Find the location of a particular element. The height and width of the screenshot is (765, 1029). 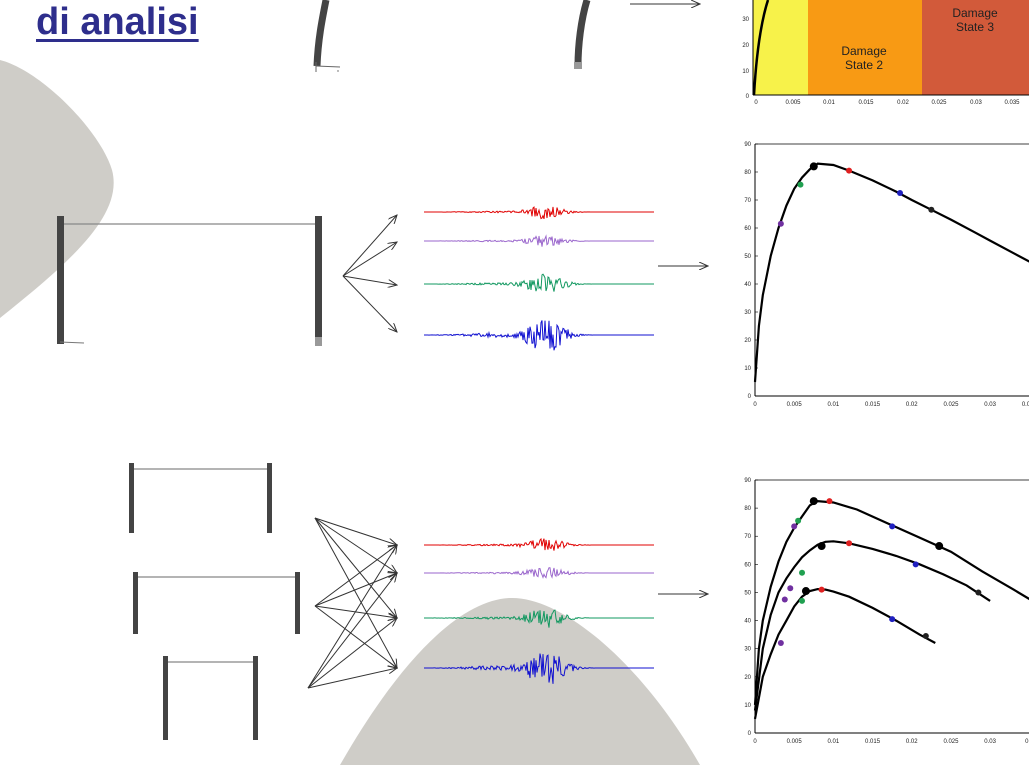

damage-state-2-band is located at coordinates (865, 47).